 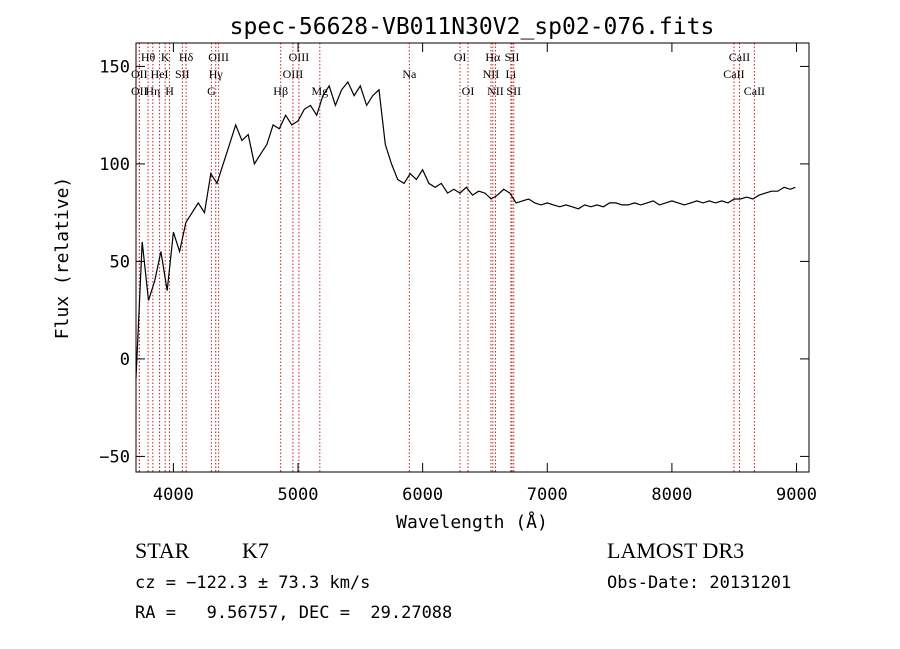 I want to click on line-label-13: OIII, so click(x=293, y=74).